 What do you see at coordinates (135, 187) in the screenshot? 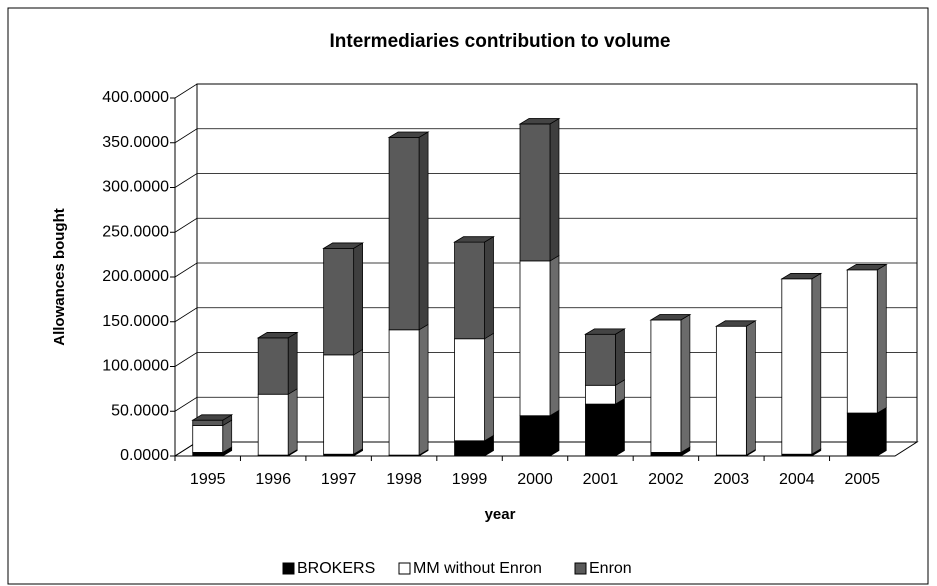
I see `y-tick-label: 300.0000` at bounding box center [135, 187].